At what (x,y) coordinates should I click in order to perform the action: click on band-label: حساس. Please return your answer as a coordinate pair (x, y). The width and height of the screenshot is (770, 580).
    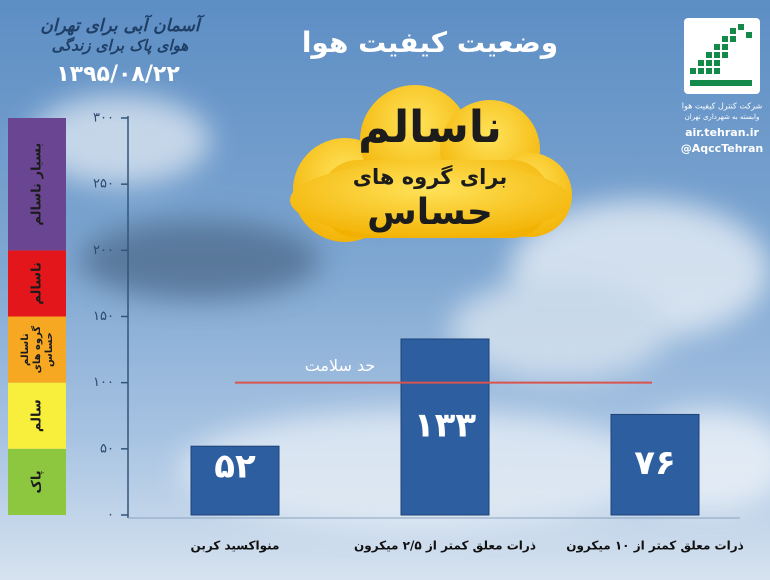
    Looking at the image, I should click on (49, 349).